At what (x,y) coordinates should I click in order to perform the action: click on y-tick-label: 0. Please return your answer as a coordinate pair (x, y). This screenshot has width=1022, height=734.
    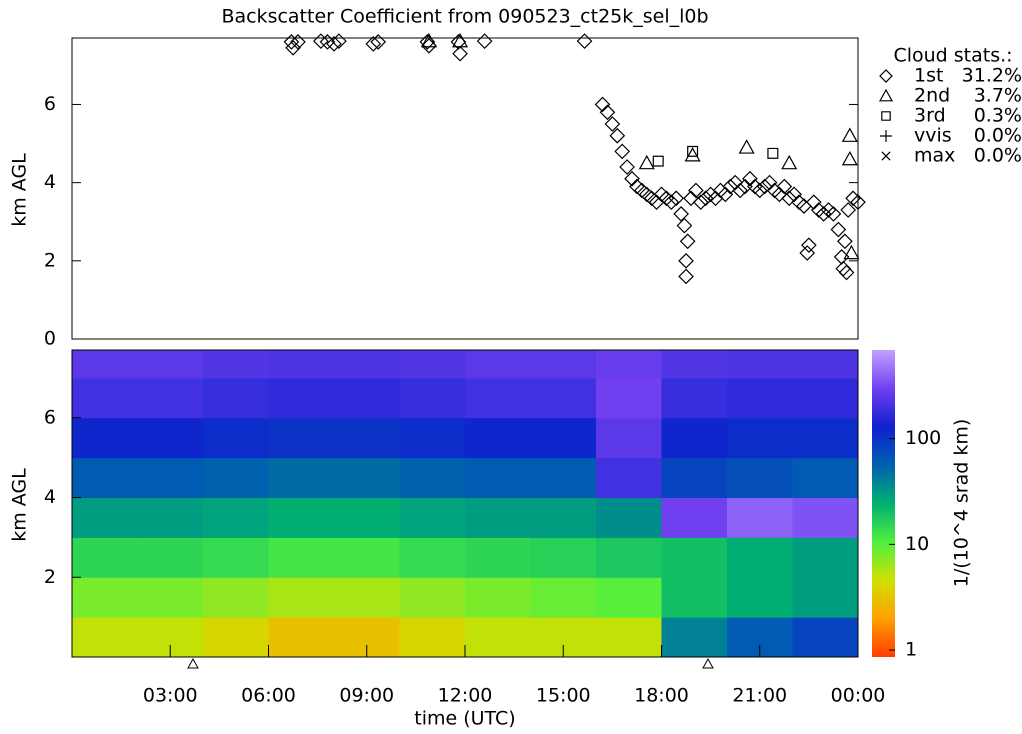
    Looking at the image, I should click on (50, 339).